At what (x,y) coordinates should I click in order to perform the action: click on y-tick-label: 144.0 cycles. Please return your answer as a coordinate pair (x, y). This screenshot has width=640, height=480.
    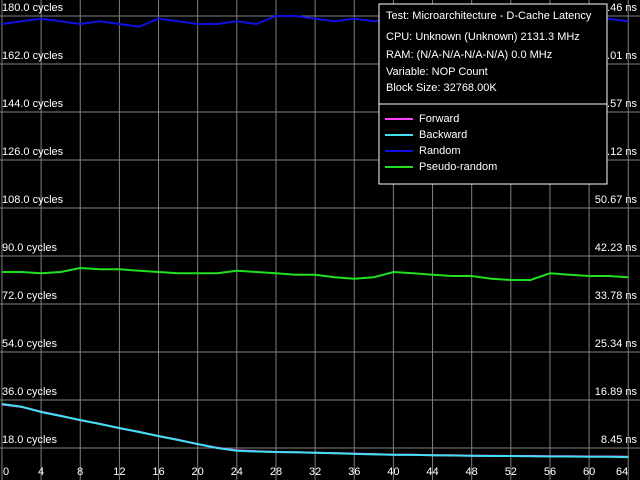
    Looking at the image, I should click on (33, 104).